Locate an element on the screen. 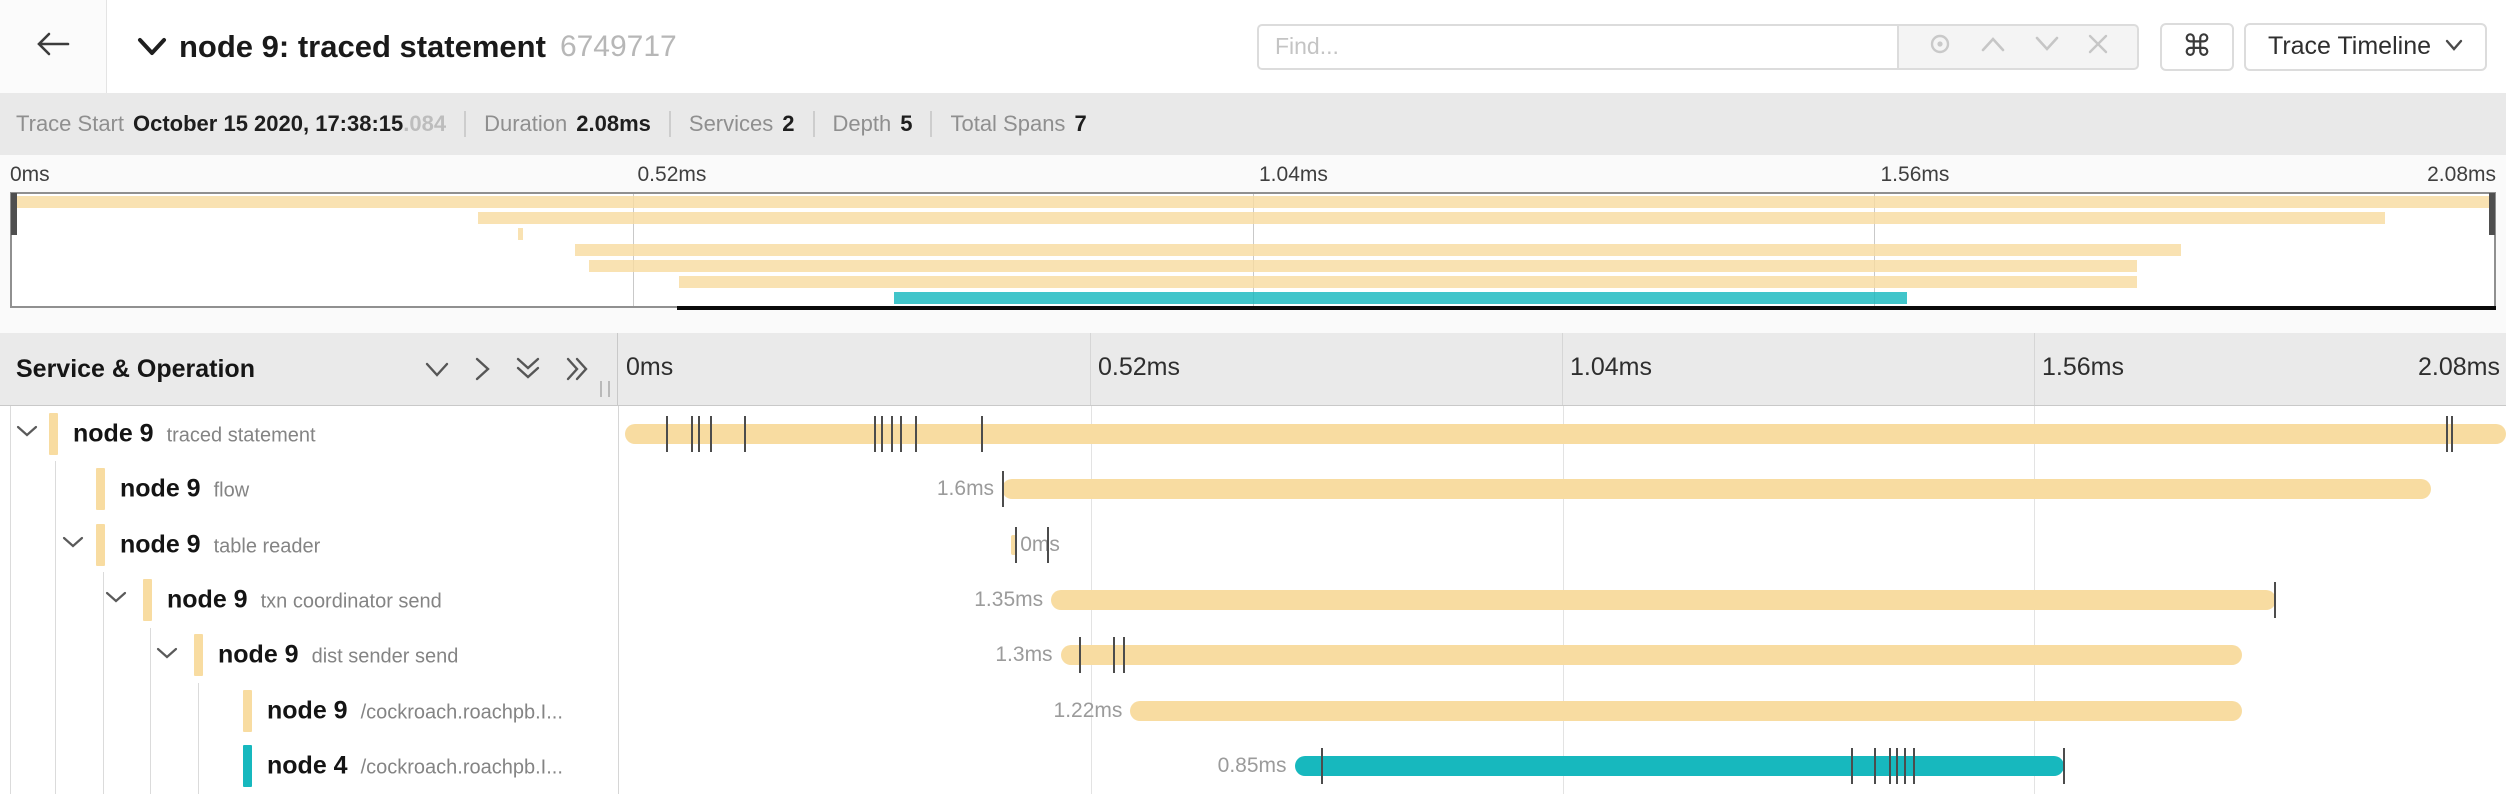 This screenshot has height=794, width=2506. timeline-header-left: Service & Operation is located at coordinates (309, 369).